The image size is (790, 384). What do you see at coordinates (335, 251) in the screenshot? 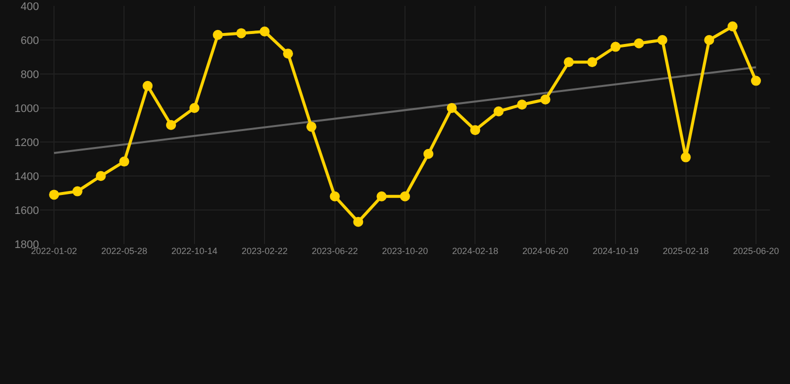
I see `x-tick-label: 2023-06-22` at bounding box center [335, 251].